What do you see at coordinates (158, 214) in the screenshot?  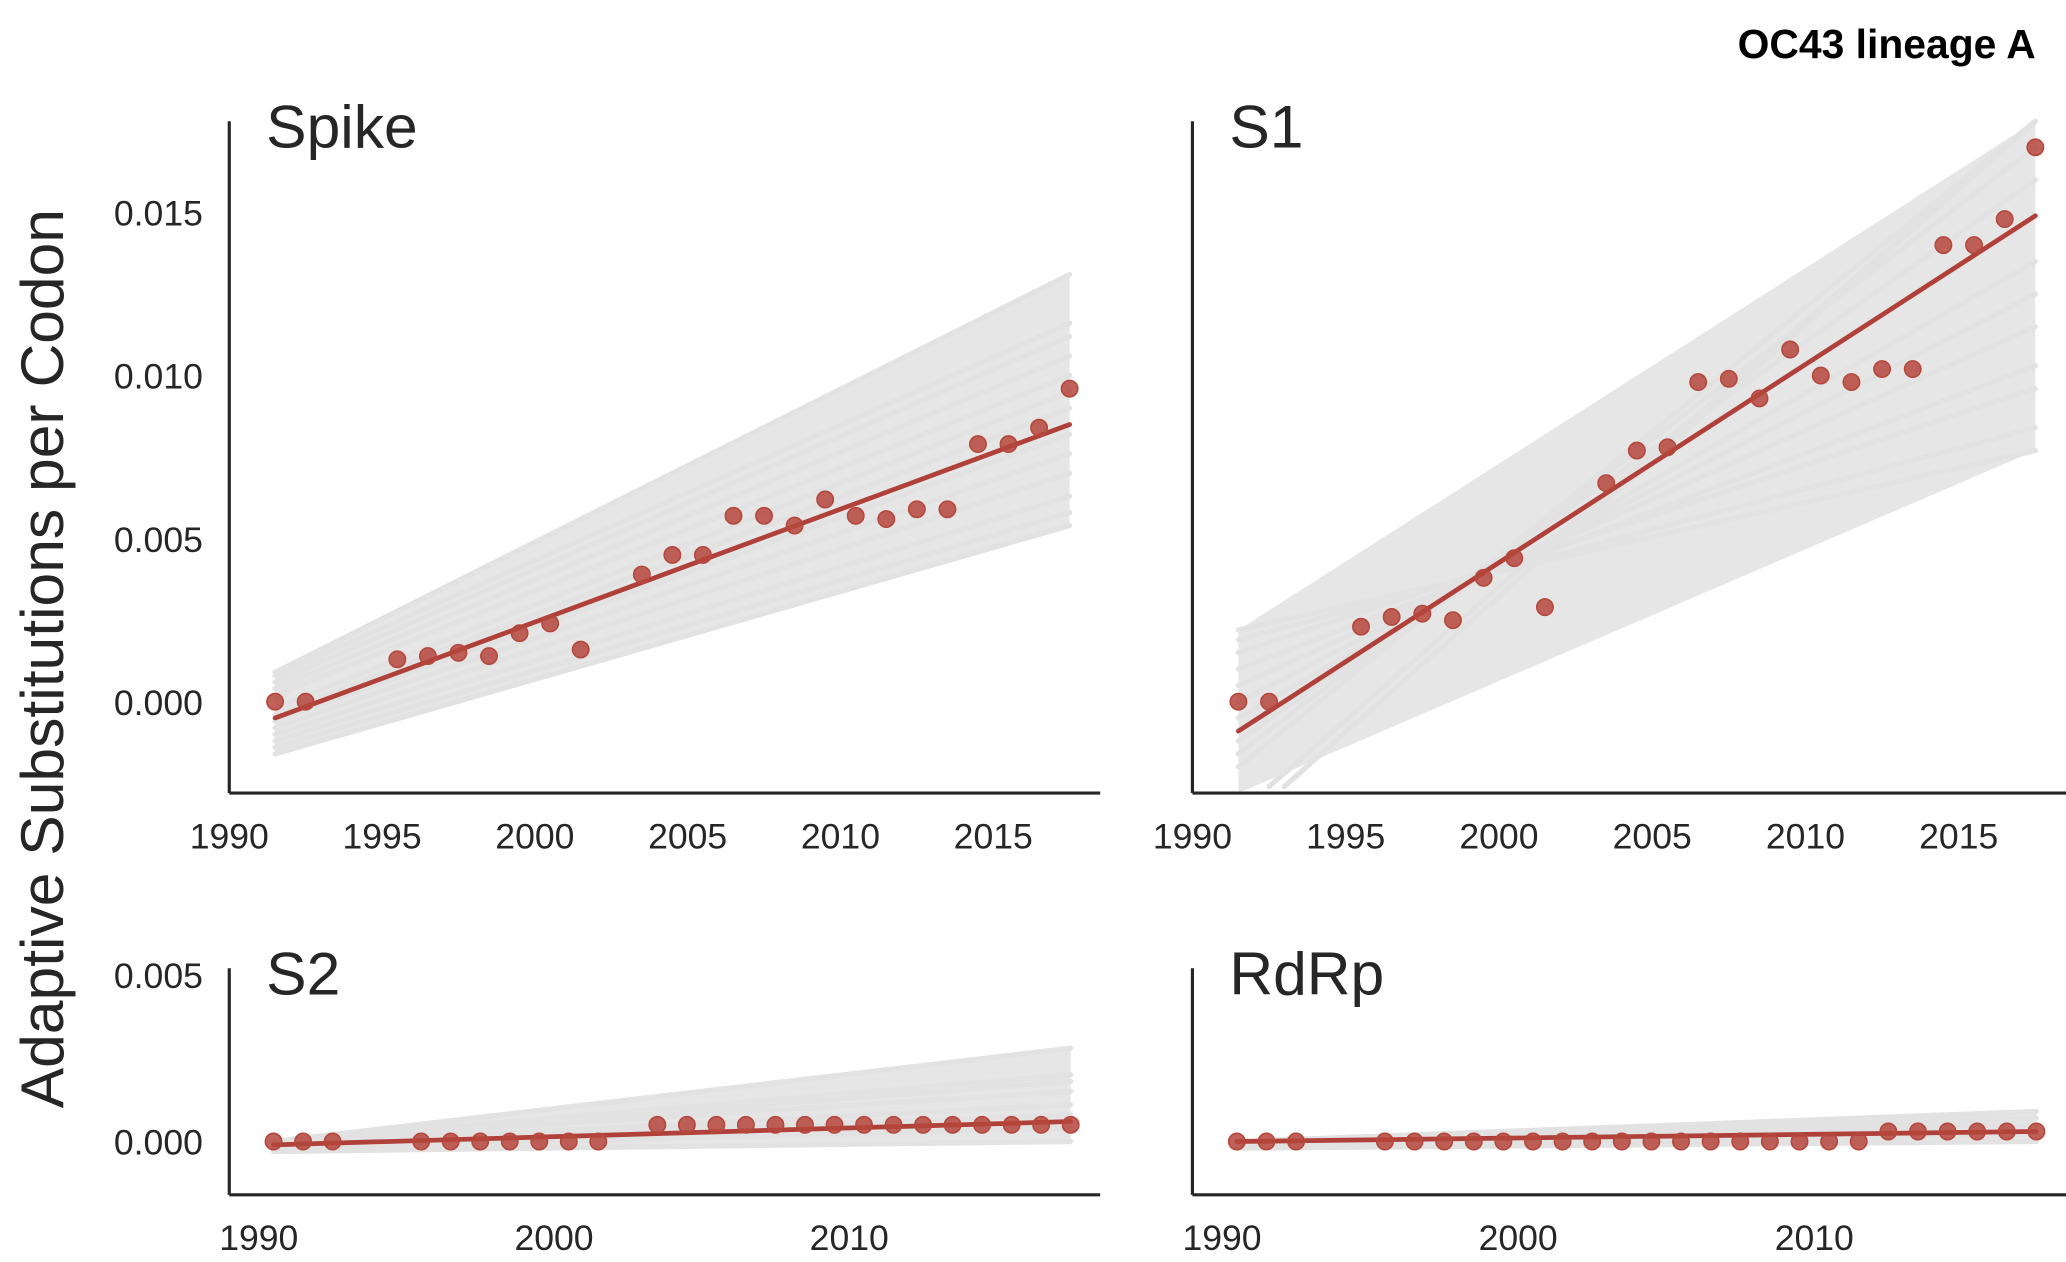 I see `y-tick-label: 0.015` at bounding box center [158, 214].